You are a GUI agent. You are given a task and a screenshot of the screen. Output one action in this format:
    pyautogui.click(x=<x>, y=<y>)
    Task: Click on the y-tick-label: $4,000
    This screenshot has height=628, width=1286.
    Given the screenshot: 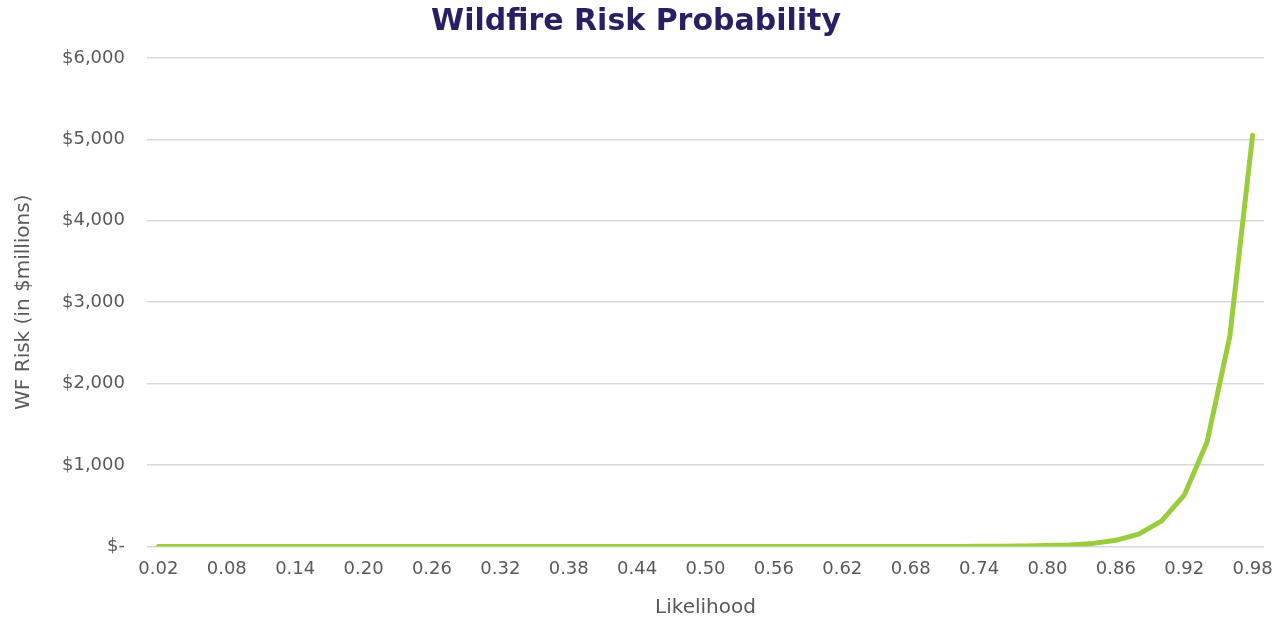 What is the action you would take?
    pyautogui.click(x=93, y=219)
    